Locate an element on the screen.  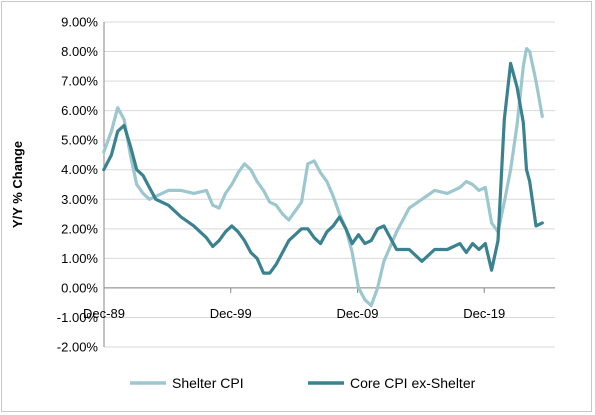
legend-label: Core CPI ex-Shelter is located at coordinates (413, 383).